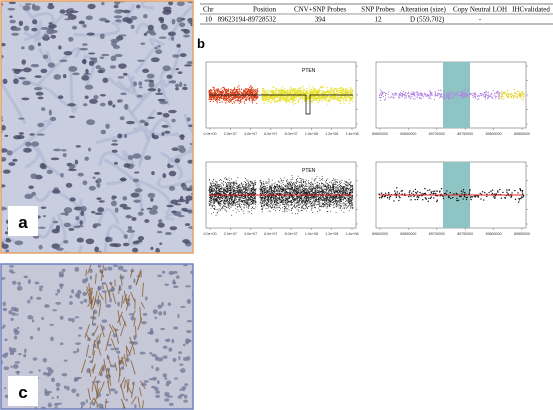  What do you see at coordinates (122, 173) in the screenshot?
I see `fiber` at bounding box center [122, 173].